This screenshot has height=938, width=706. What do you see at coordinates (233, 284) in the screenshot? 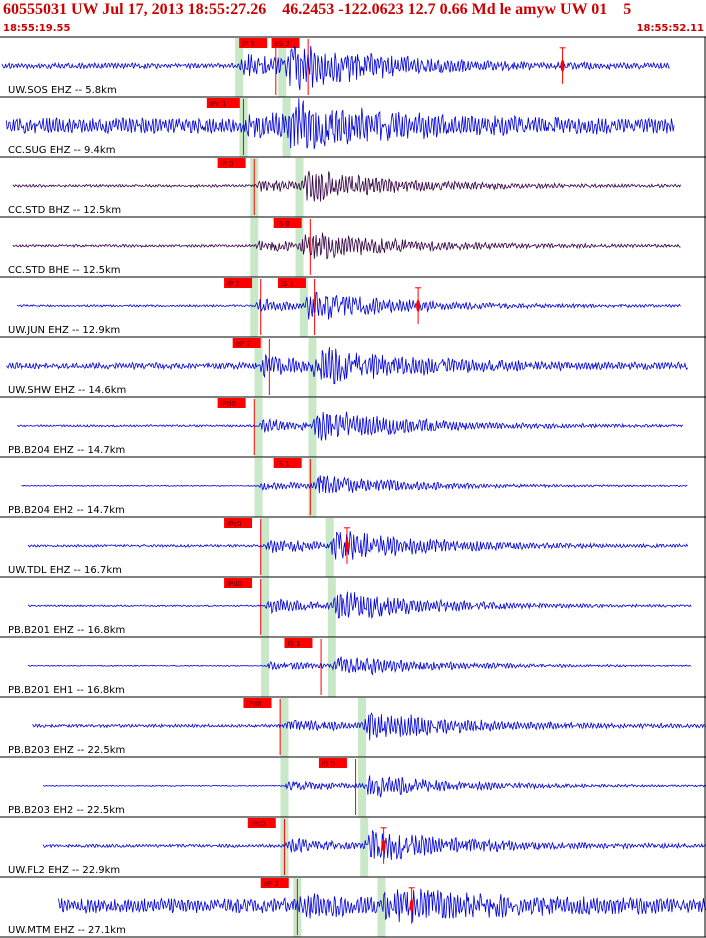
I see `pick-label: iP 1` at bounding box center [233, 284].